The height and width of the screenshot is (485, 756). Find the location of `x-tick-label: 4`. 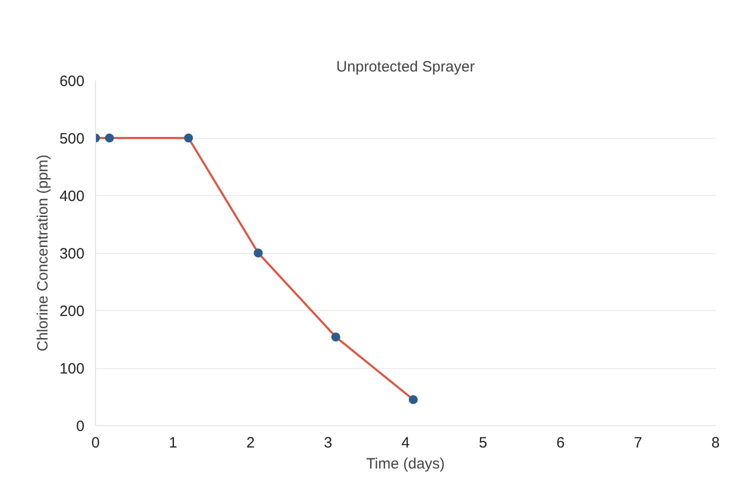

x-tick-label: 4 is located at coordinates (405, 443).